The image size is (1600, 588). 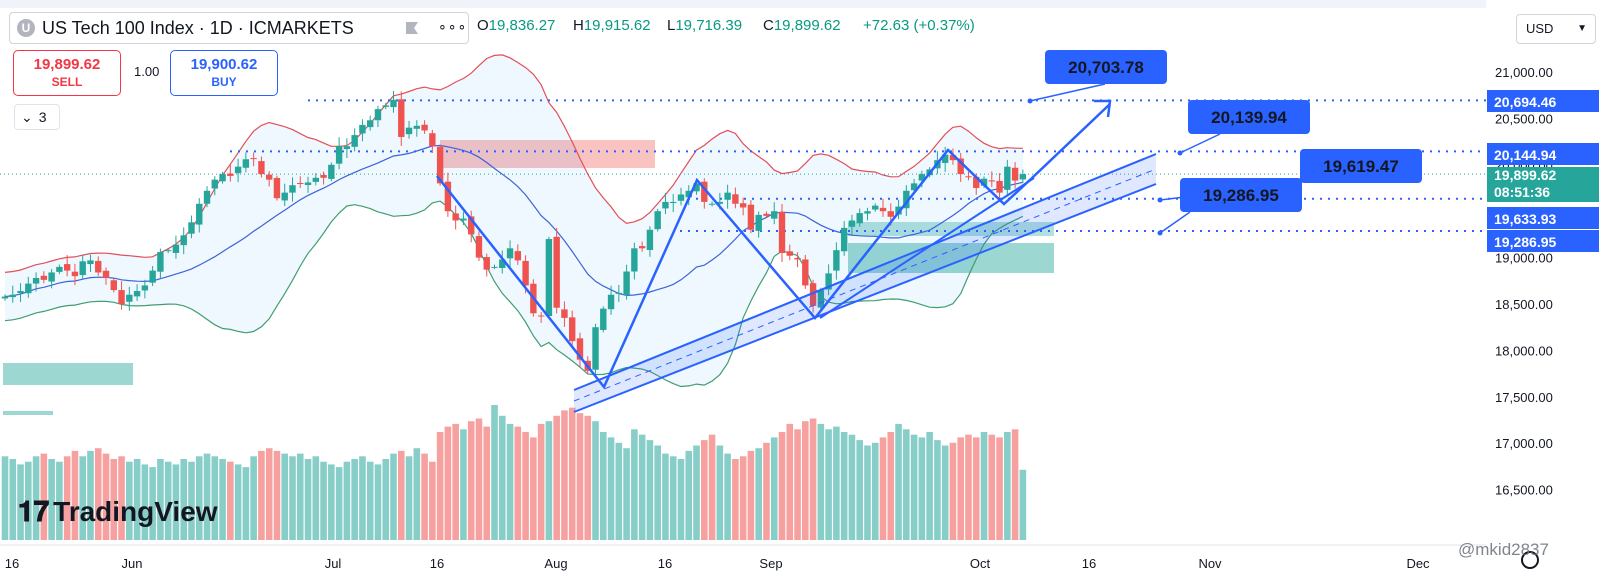 I want to click on indicator-count: 3, so click(x=42, y=117).